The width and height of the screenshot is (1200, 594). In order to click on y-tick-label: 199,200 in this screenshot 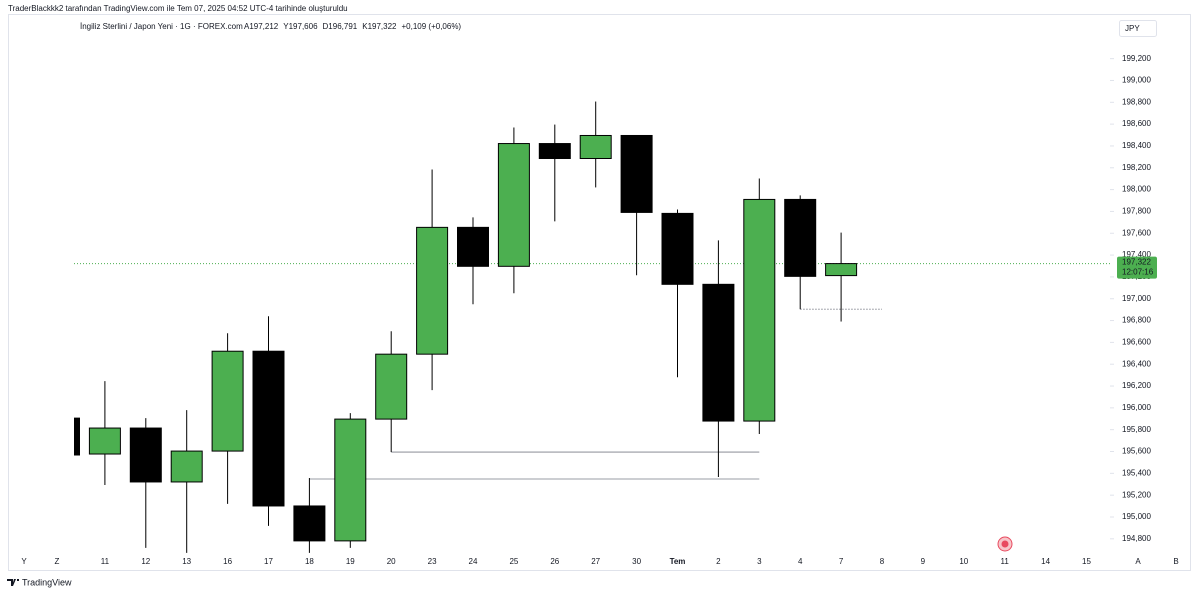, I will do `click(1136, 58)`.